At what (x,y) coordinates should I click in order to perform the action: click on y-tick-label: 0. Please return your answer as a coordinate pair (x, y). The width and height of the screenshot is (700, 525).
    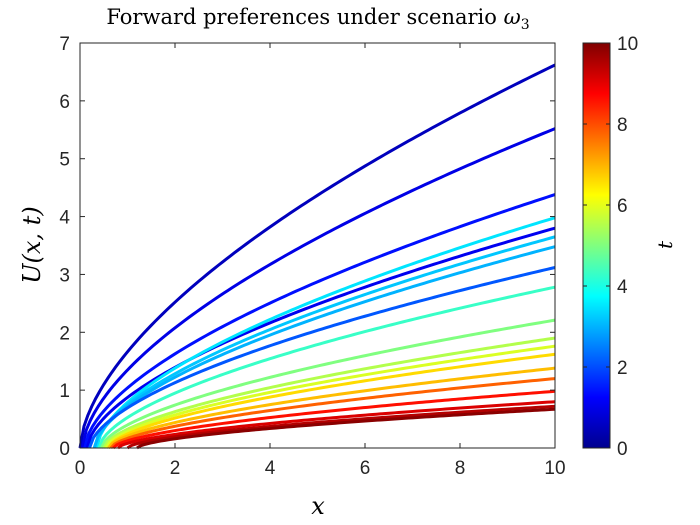
    Looking at the image, I should click on (64, 449).